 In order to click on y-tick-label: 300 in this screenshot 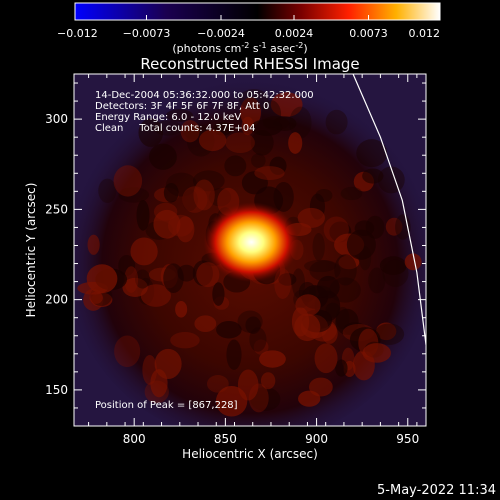, I will do `click(56, 119)`.